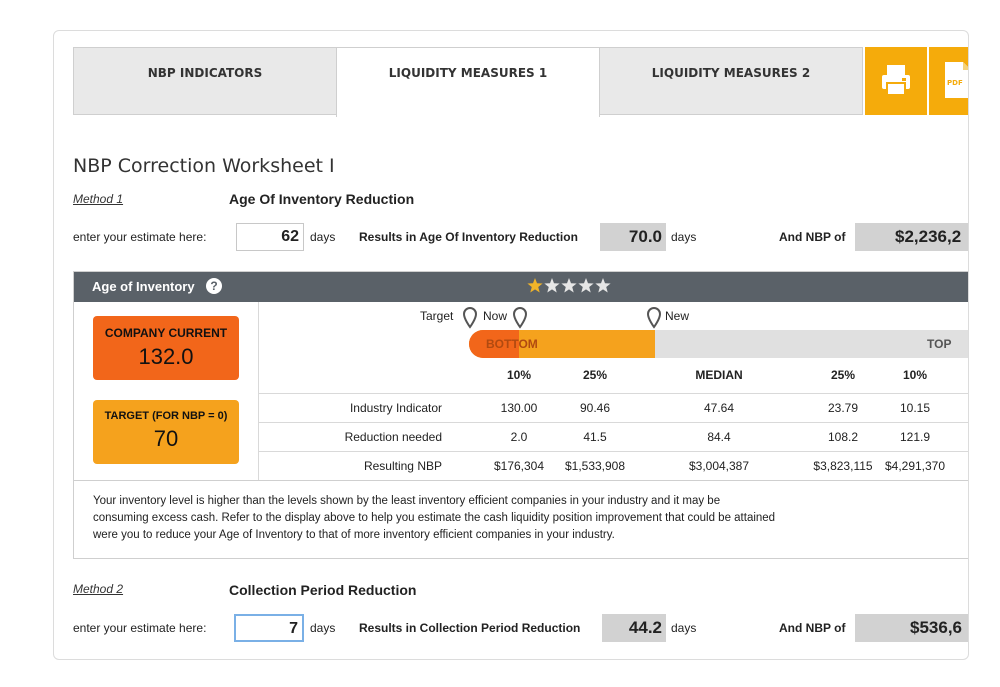 This screenshot has width=1000, height=687. Describe the element at coordinates (911, 237) in the screenshot. I see `method-1-nbp-value: $2,236,2` at that location.